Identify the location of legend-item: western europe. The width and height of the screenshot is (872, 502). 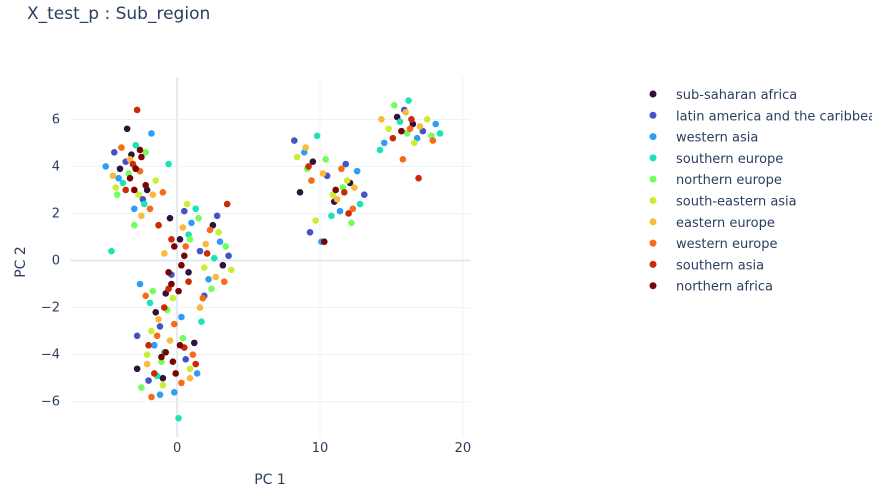
(713, 244).